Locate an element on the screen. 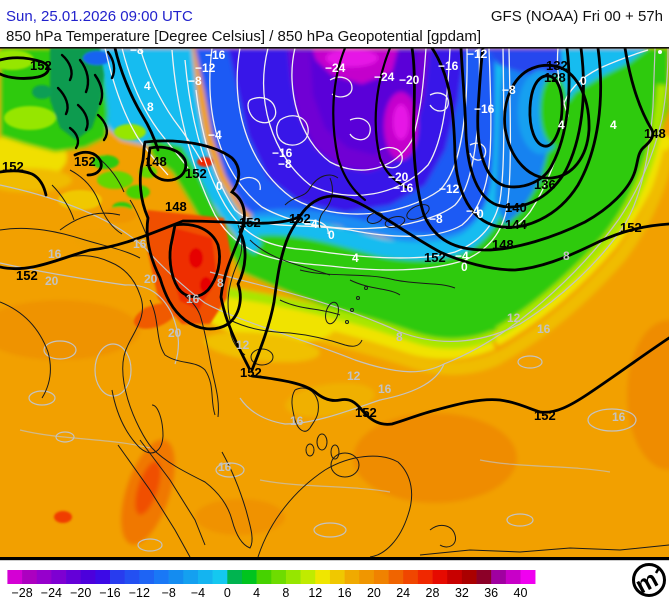 This screenshot has height=600, width=669. svg-text: 136 is located at coordinates (545, 184).